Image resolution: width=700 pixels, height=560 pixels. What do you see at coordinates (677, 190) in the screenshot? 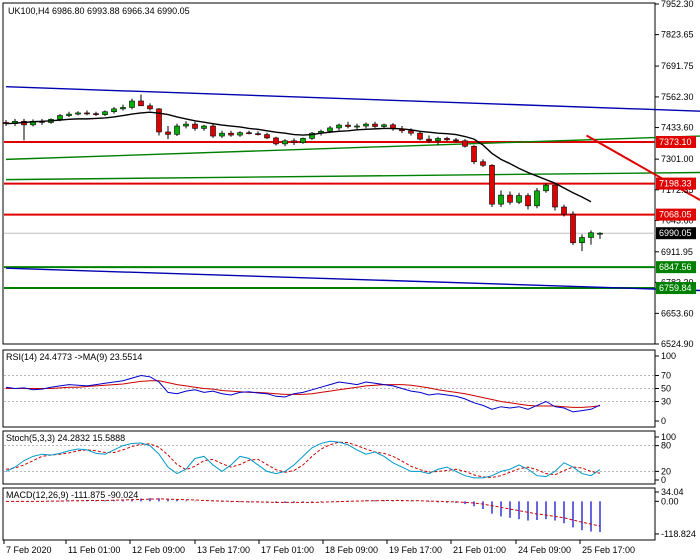
I see `price-tick-label-6: 7172.35` at bounding box center [677, 190].